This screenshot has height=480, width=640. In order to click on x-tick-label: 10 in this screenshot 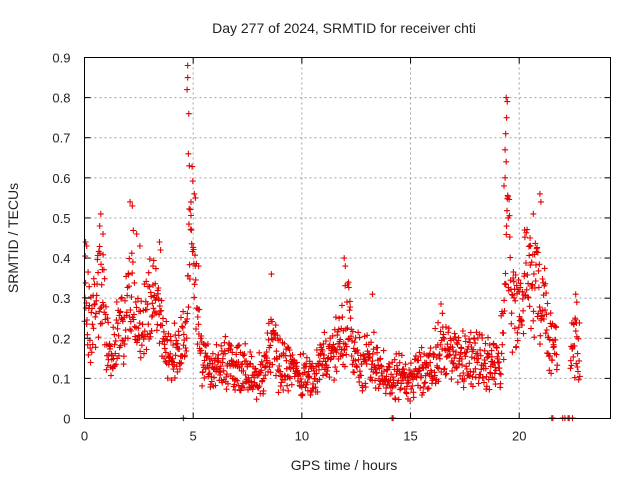, I will do `click(302, 436)`.